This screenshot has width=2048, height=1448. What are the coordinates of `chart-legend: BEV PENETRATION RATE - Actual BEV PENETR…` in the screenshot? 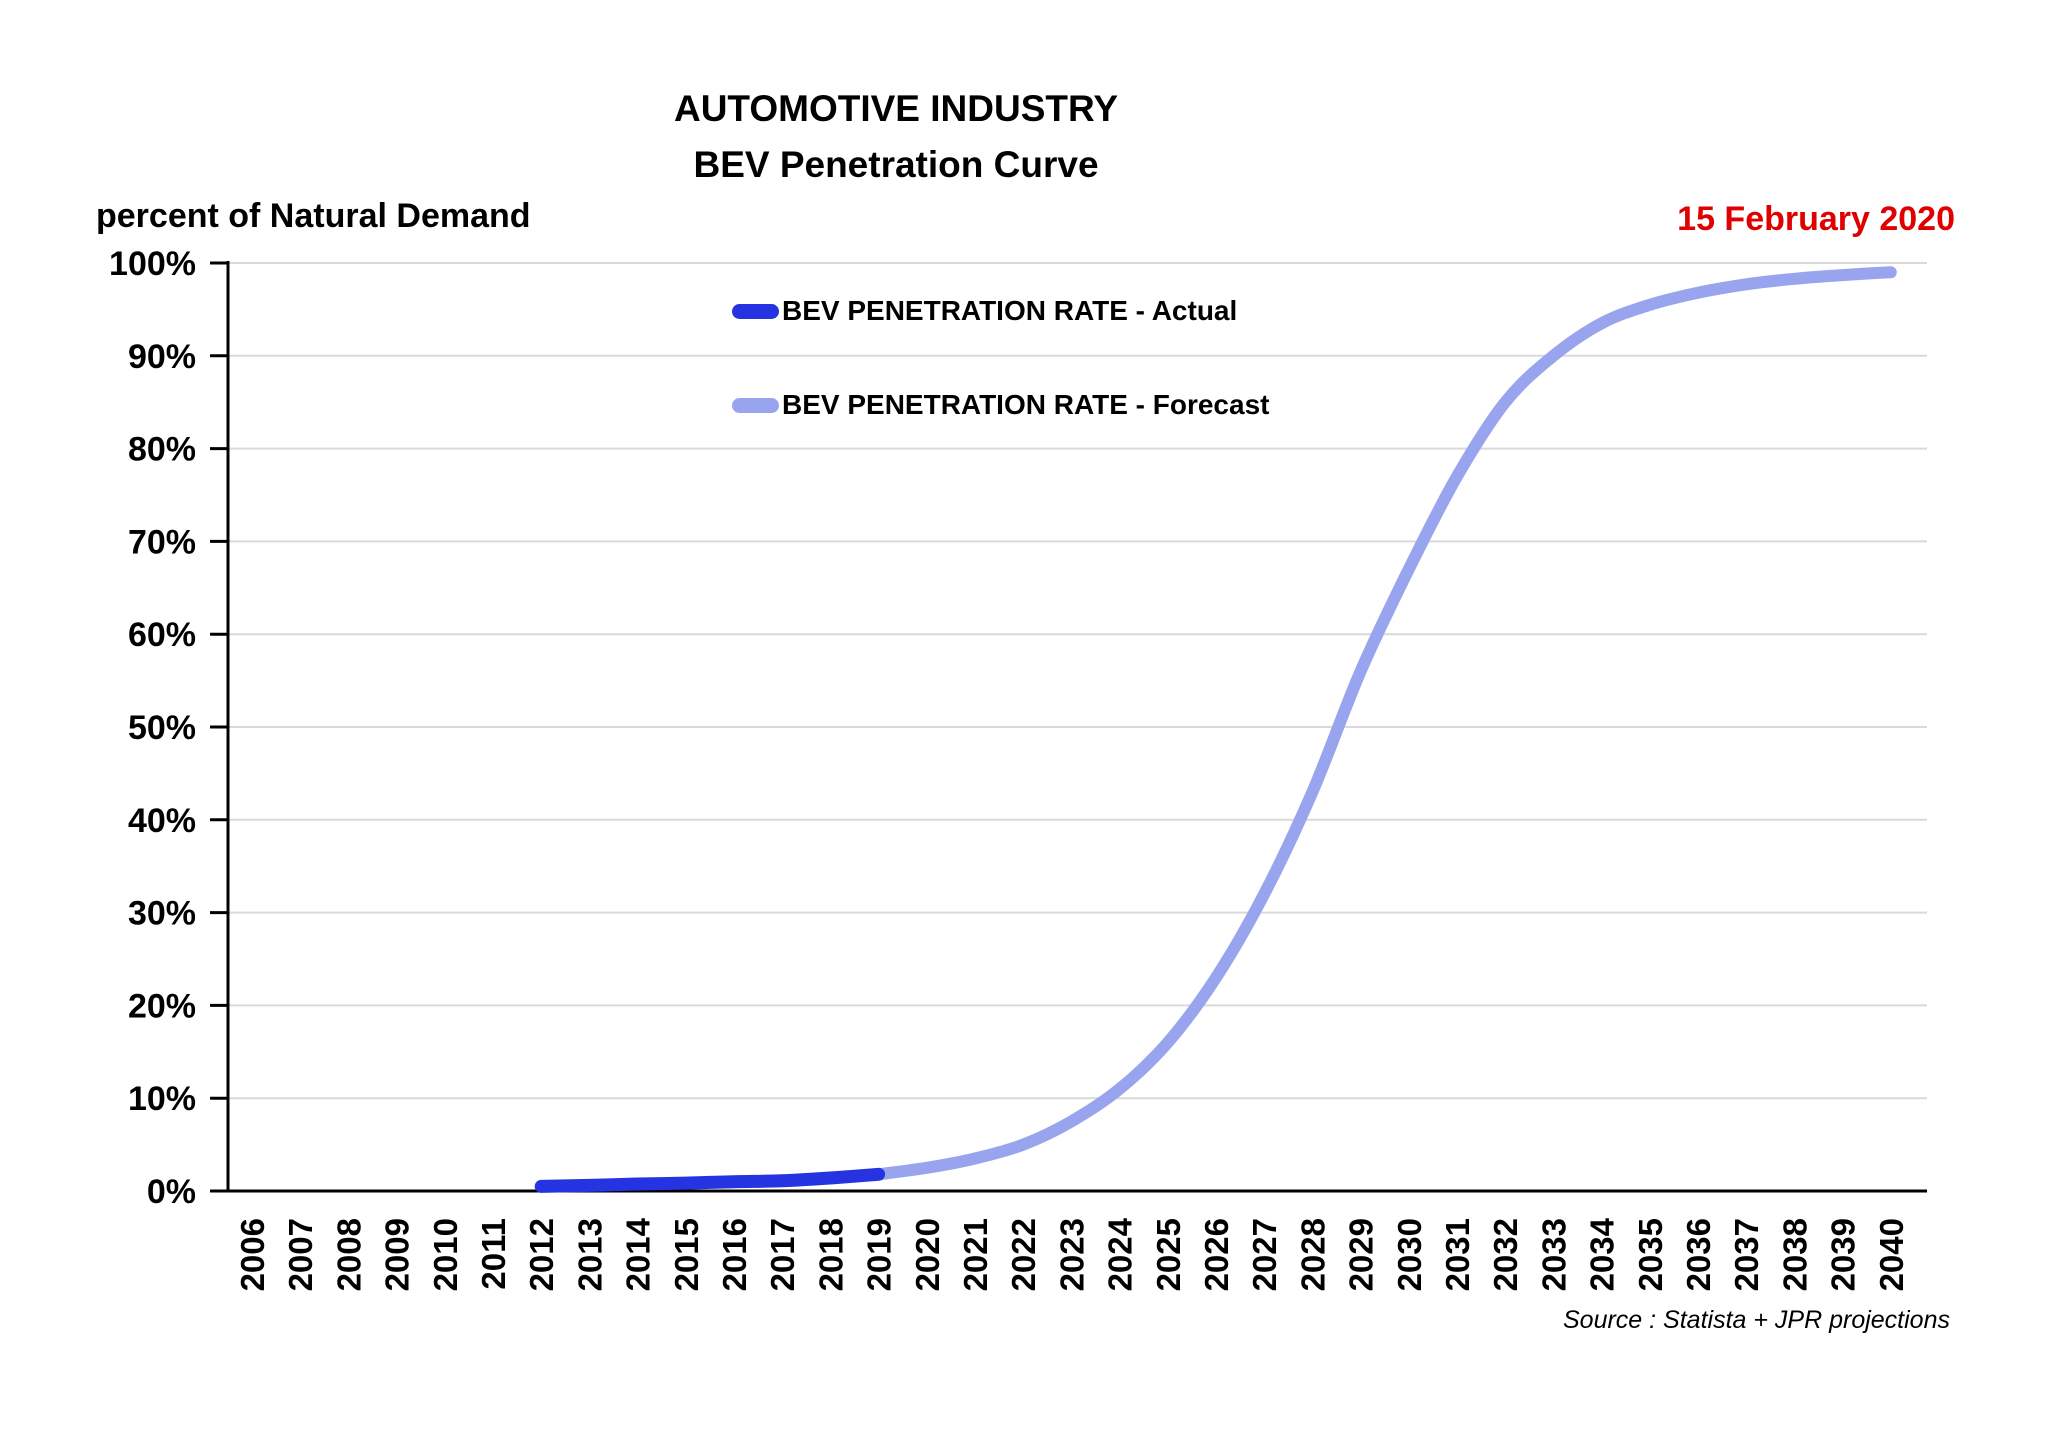 It's located at (1000, 386).